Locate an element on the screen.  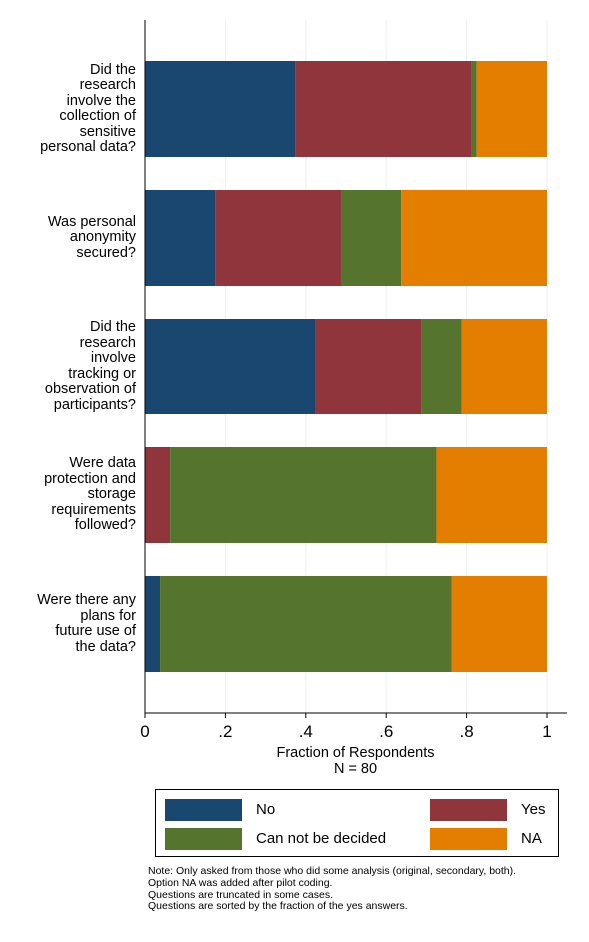
legend-swatch-yes is located at coordinates (468, 810).